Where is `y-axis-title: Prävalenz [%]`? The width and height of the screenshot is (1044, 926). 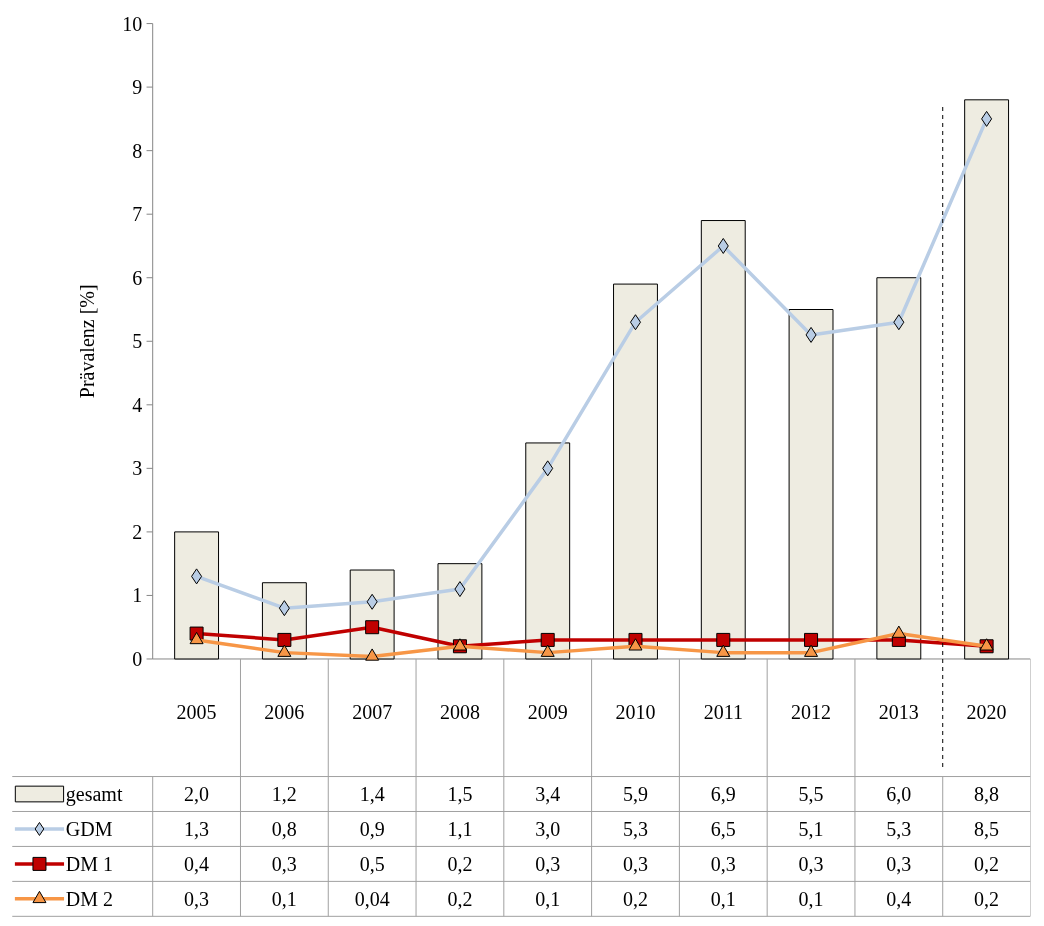
y-axis-title: Prävalenz [%] is located at coordinates (86, 341).